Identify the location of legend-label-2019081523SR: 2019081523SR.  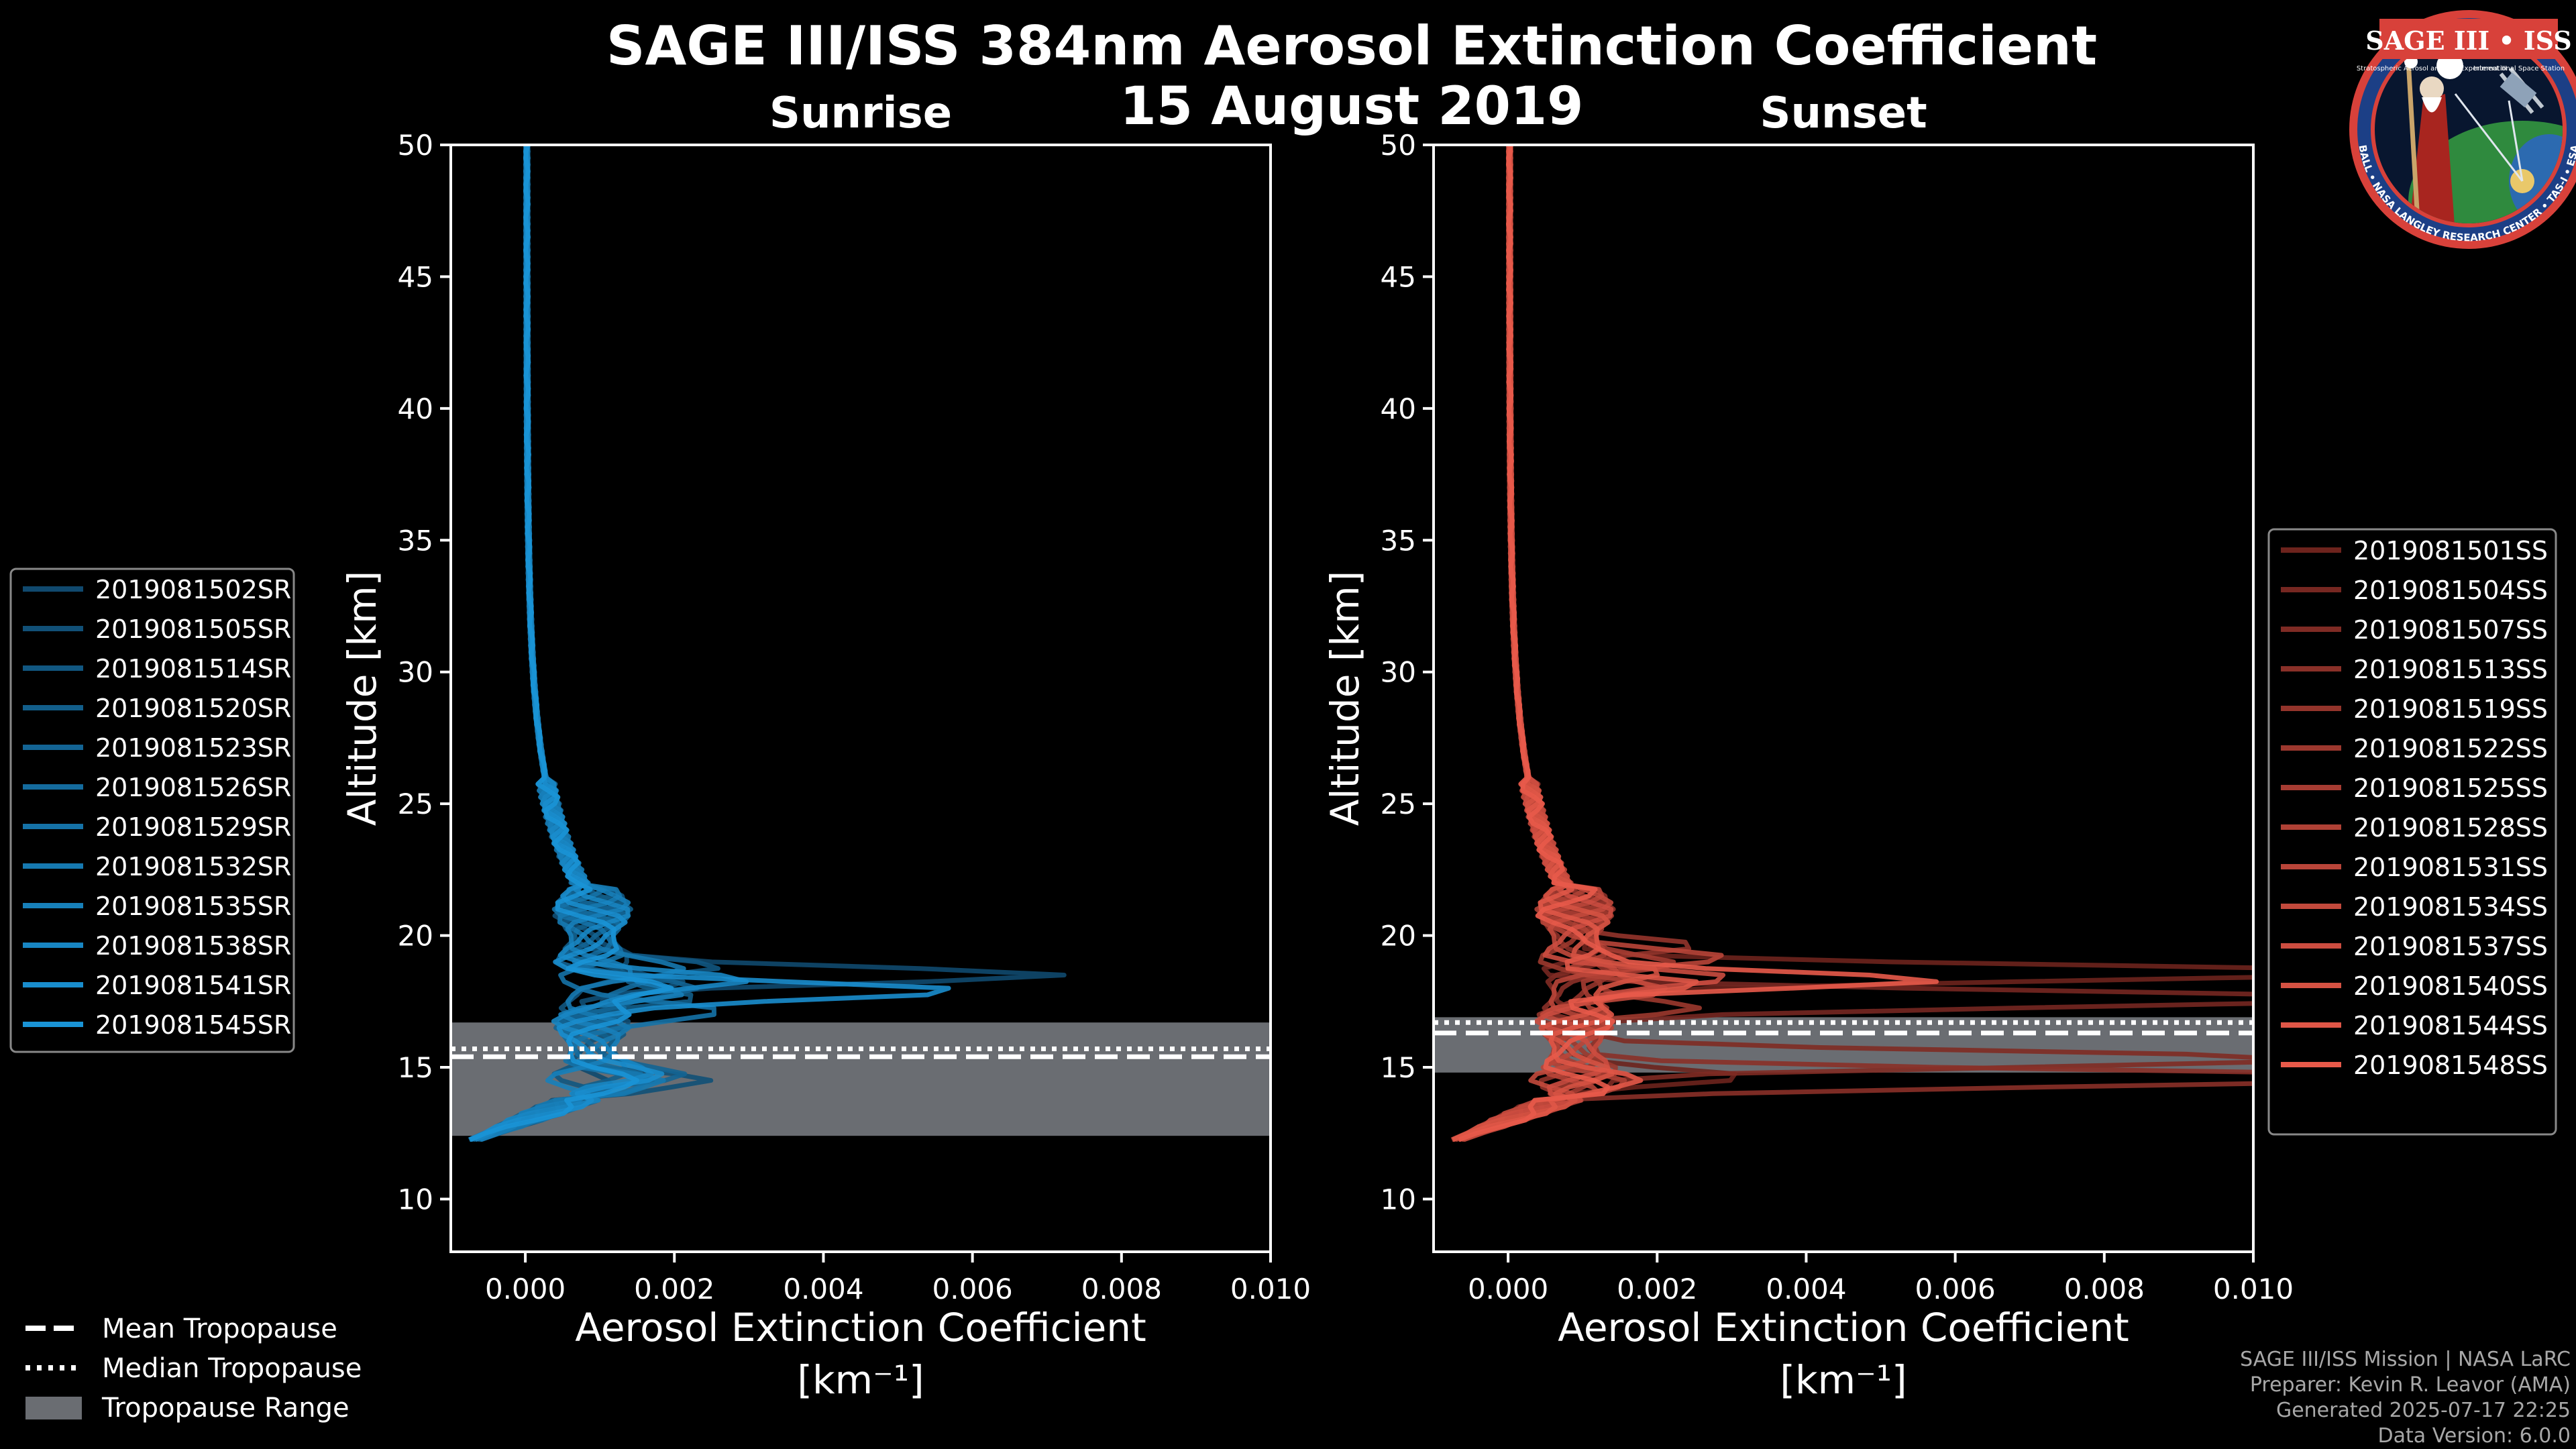
(193, 748).